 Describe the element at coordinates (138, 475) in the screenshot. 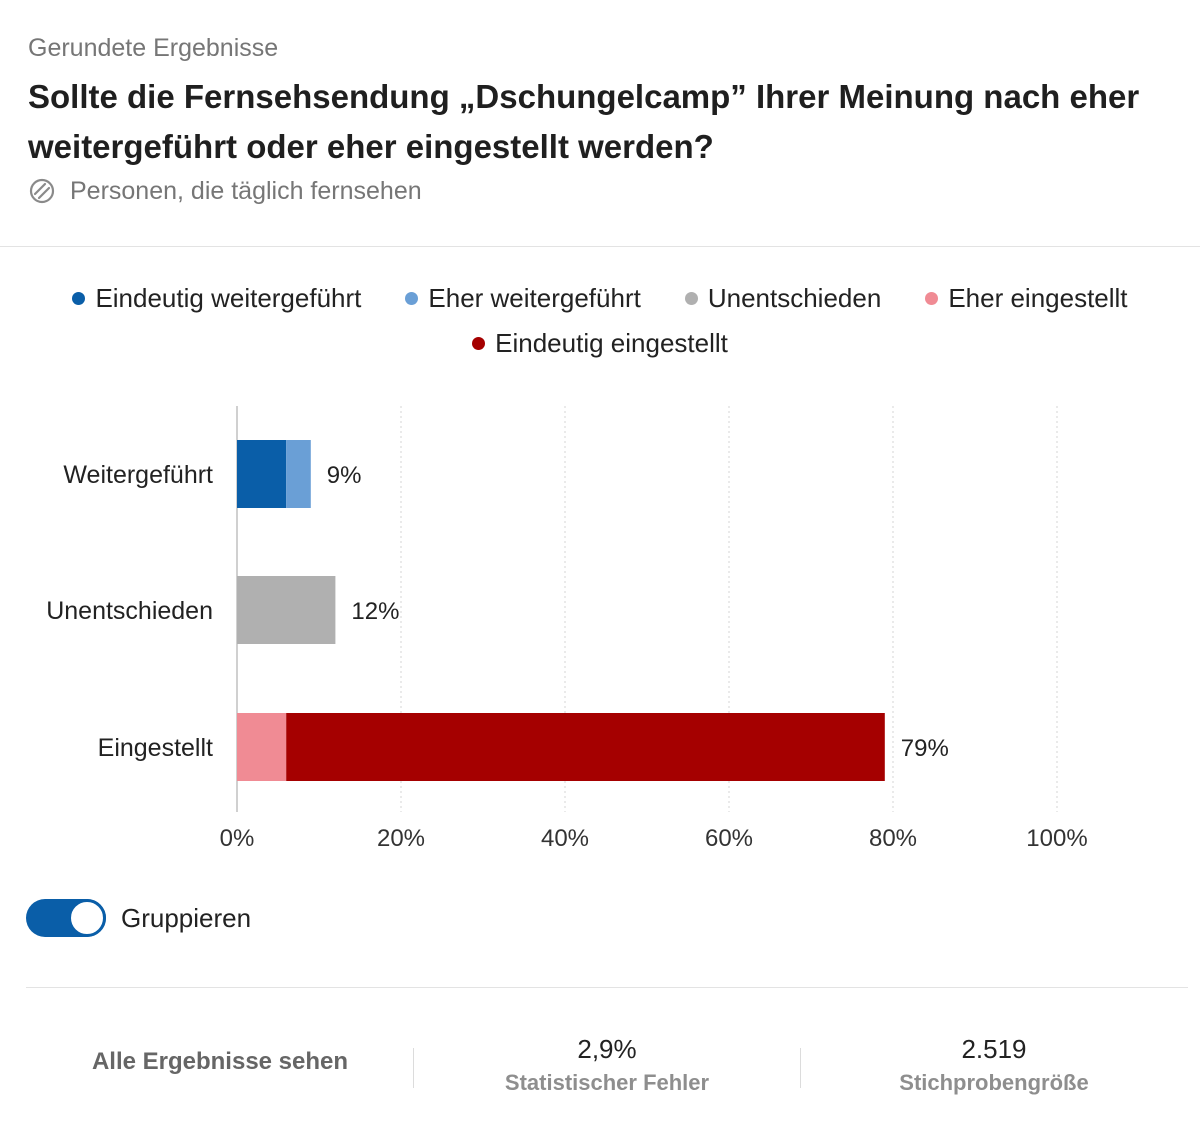

I see `category-label: Weitergeführt` at that location.